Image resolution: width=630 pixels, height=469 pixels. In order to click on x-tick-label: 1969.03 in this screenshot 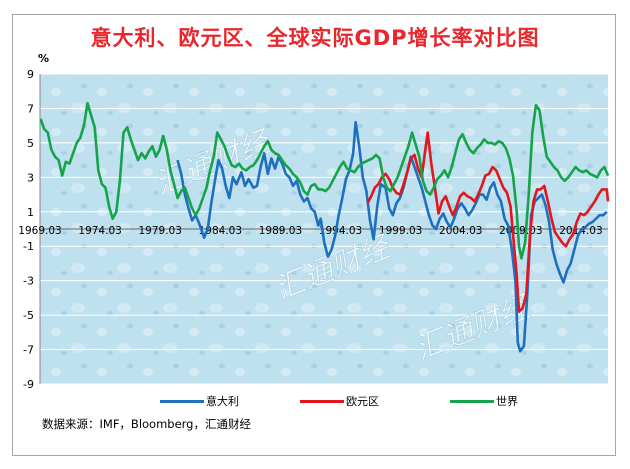, I will do `click(39, 231)`.